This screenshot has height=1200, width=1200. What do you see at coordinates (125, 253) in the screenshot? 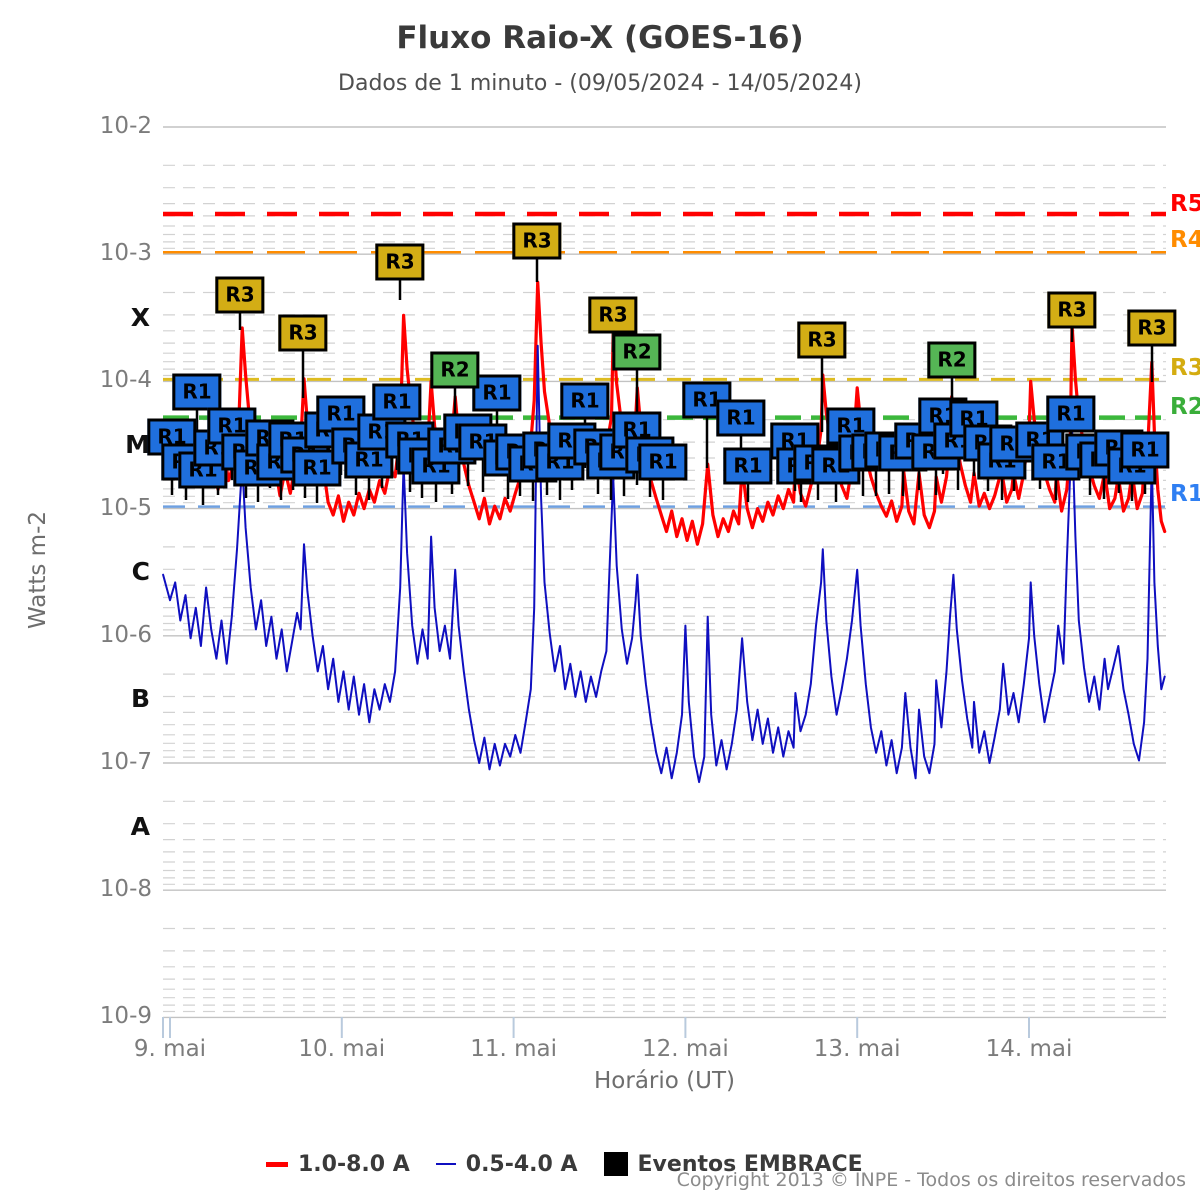
I see `y-axis-tick-label: 10-3` at bounding box center [125, 253].